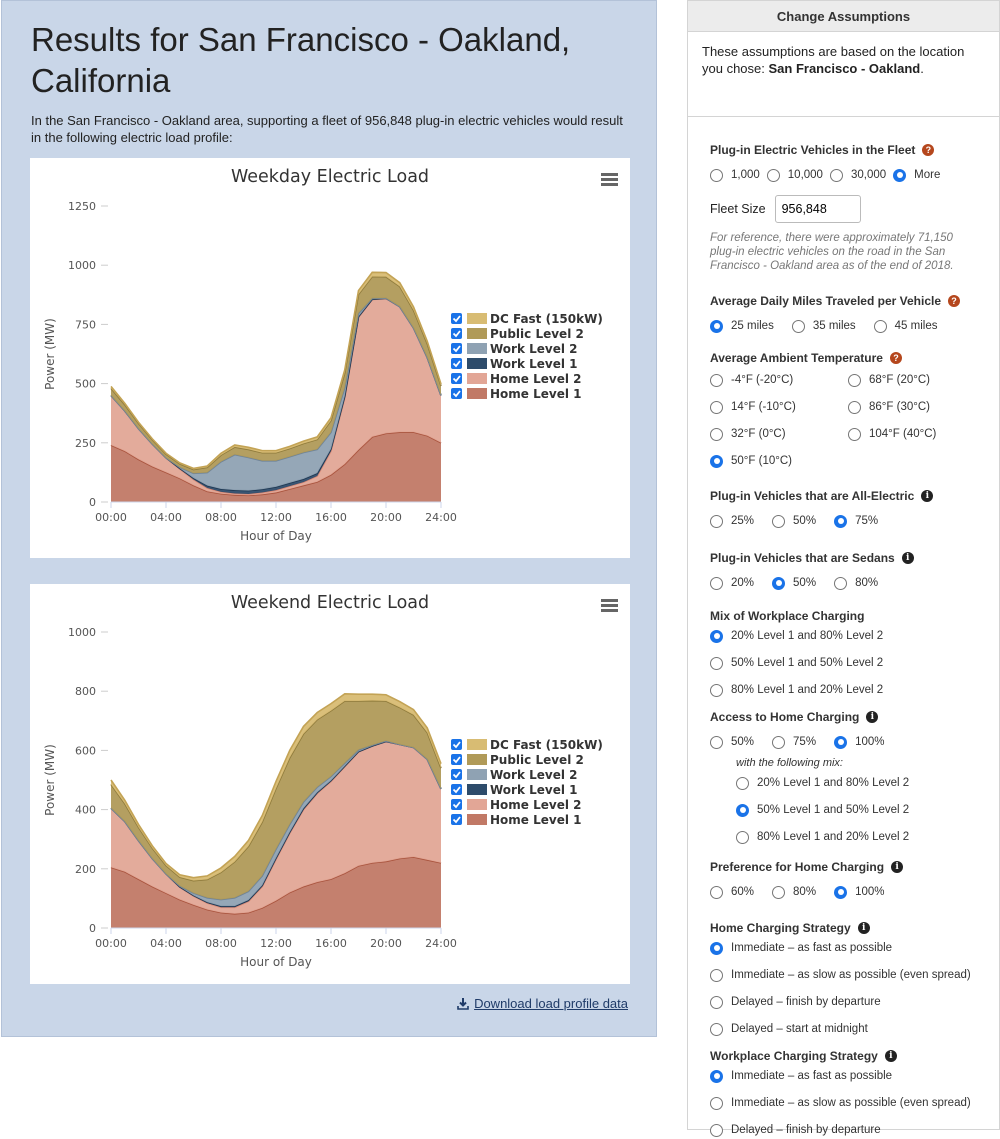 This screenshot has width=1000, height=1139. I want to click on fleet-size-input, so click(817, 209).